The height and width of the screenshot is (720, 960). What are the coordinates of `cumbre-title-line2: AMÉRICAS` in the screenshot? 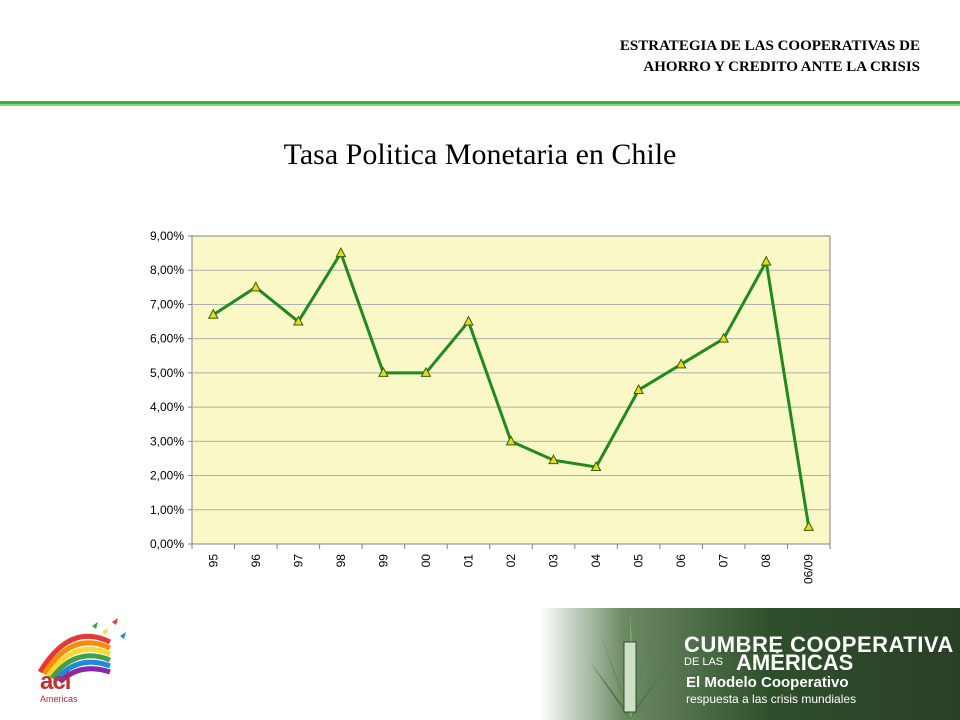 It's located at (795, 662).